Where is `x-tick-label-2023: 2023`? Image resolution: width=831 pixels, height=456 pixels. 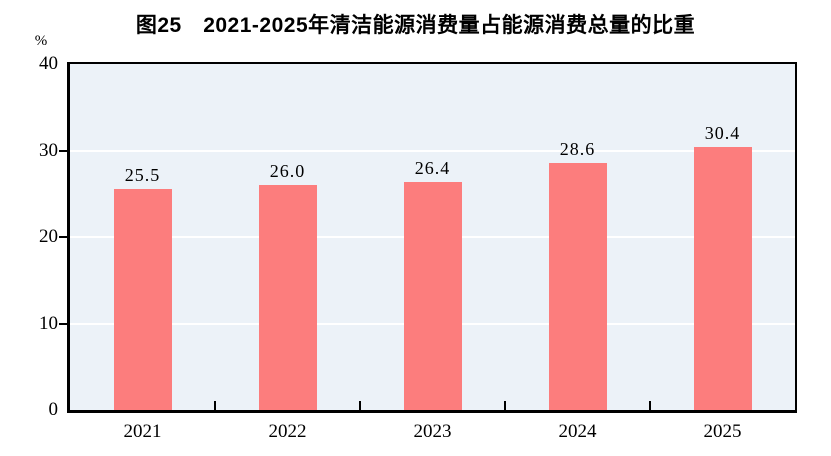
x-tick-label-2023: 2023 is located at coordinates (432, 431).